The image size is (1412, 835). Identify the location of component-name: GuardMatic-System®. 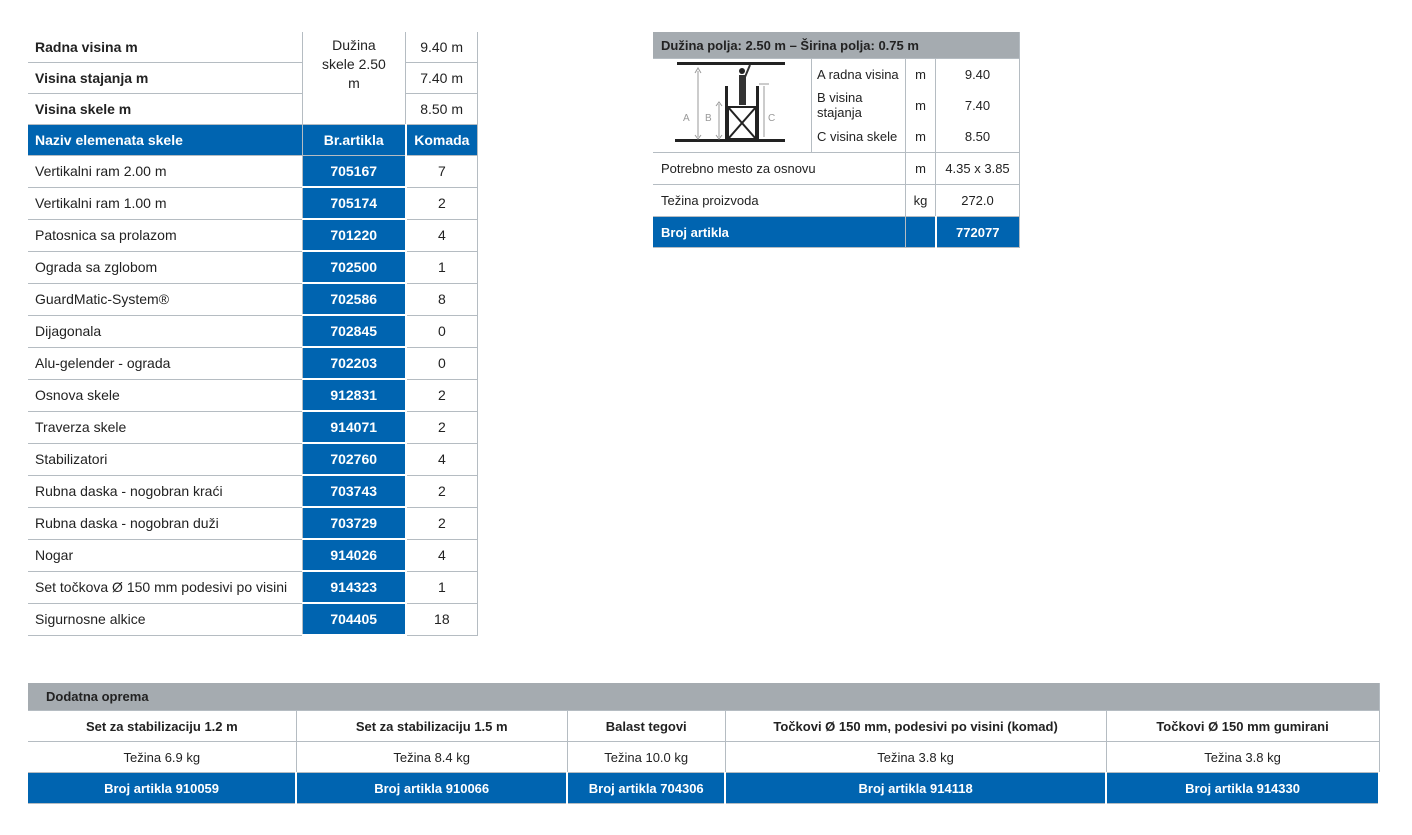
(165, 299).